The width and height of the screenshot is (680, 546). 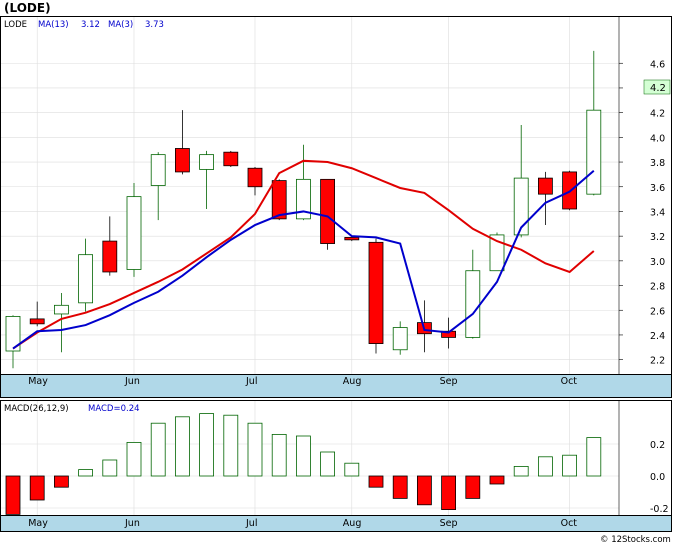 What do you see at coordinates (657, 188) in the screenshot?
I see `price-tick-label: 3.6` at bounding box center [657, 188].